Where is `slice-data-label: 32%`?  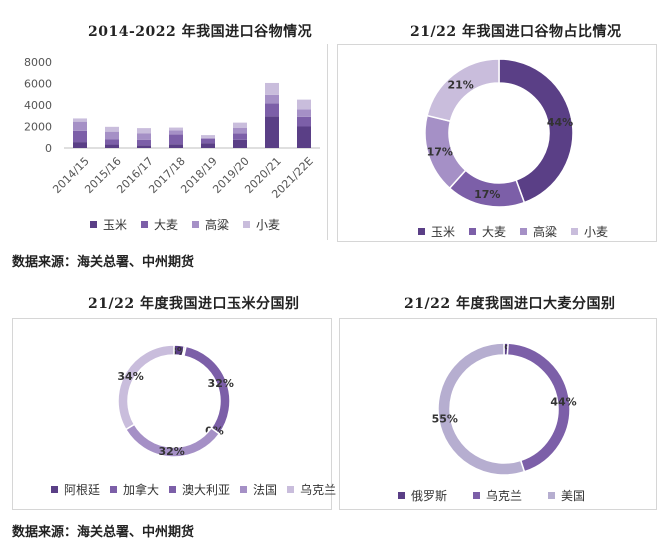 slice-data-label: 32% is located at coordinates (172, 451).